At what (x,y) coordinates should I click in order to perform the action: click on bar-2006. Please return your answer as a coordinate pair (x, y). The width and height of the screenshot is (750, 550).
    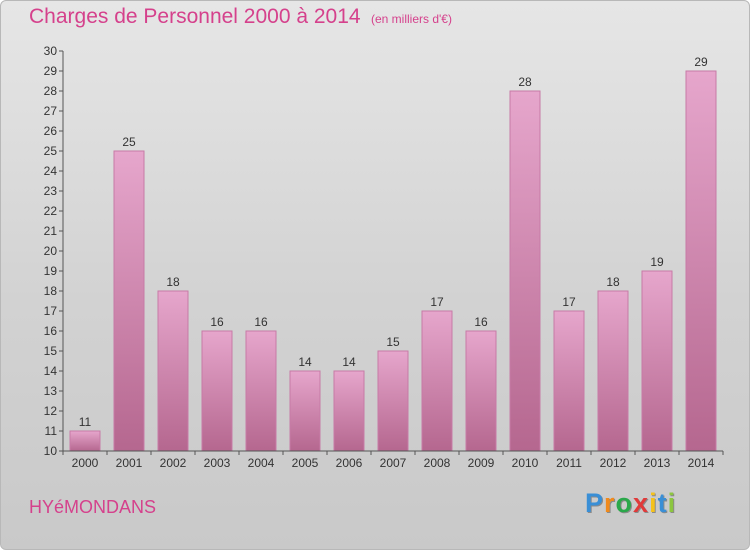
    Looking at the image, I should click on (349, 411).